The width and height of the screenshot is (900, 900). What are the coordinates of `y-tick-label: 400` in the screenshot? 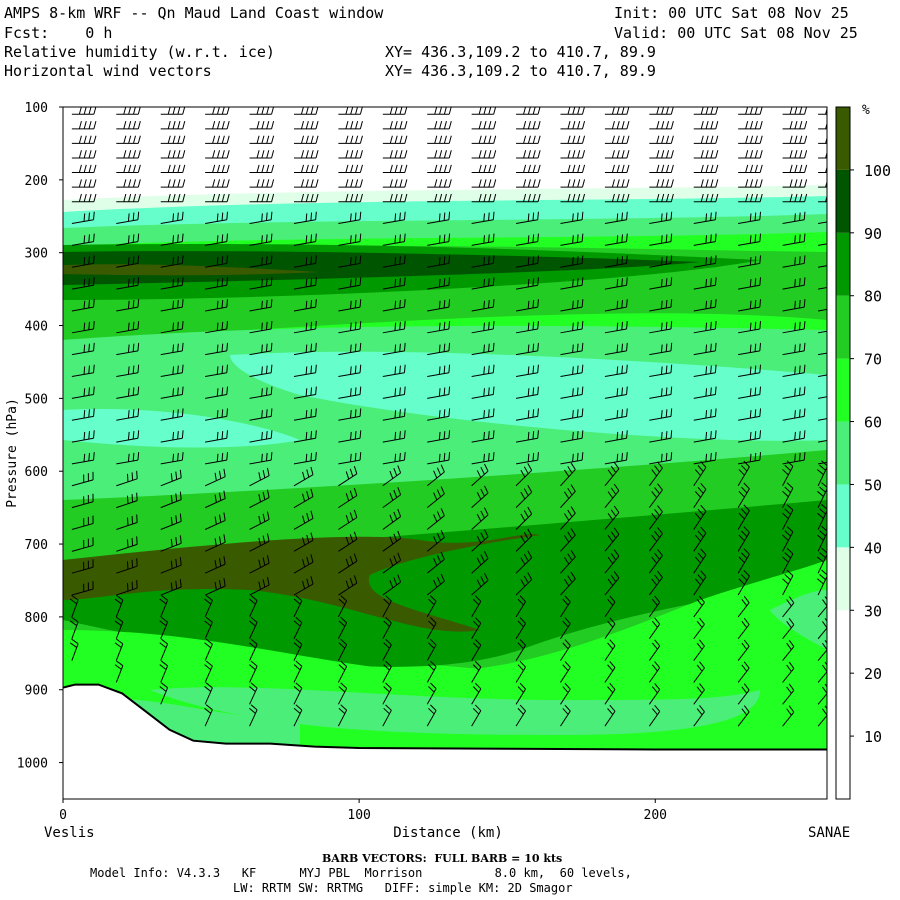 It's located at (36, 327).